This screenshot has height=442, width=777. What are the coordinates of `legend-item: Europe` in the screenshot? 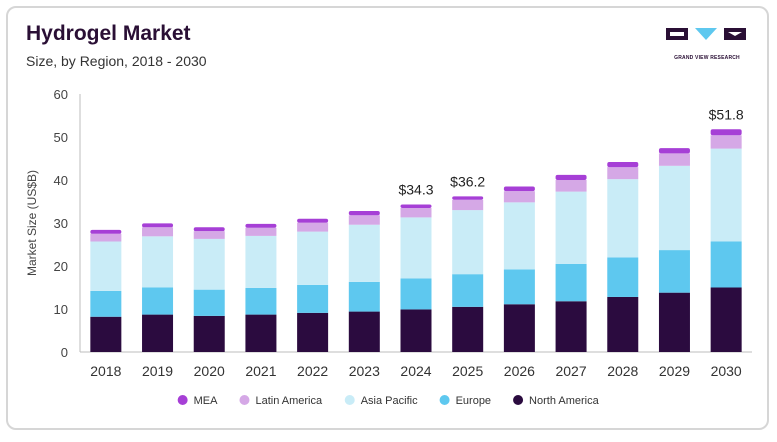 It's located at (465, 401).